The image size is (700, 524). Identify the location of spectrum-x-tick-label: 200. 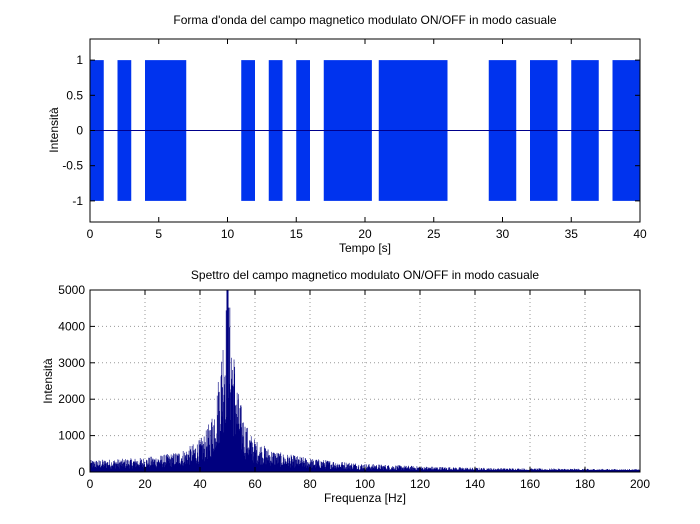
(640, 484).